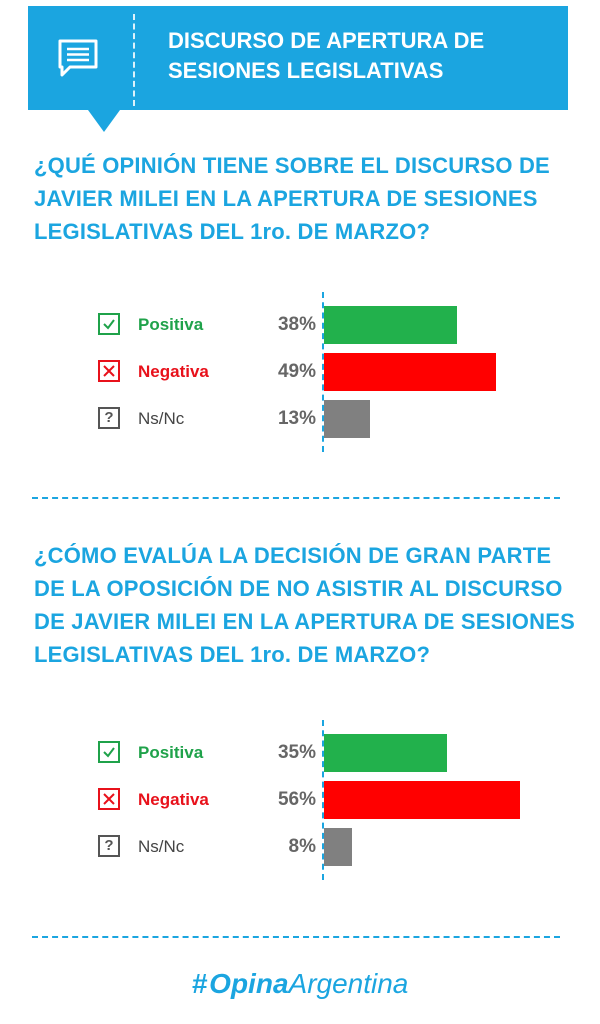  Describe the element at coordinates (199, 983) in the screenshot. I see `logo-hash: #` at that location.